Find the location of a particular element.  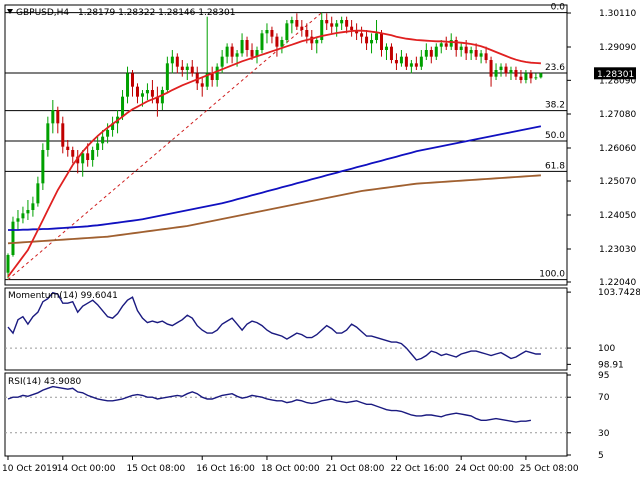

fibonacci-level-label: 38.2 is located at coordinates (555, 106).